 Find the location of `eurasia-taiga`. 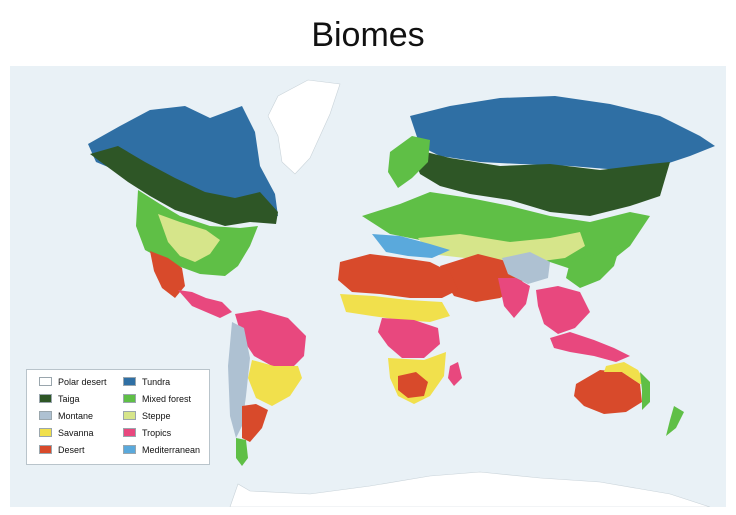

eurasia-taiga is located at coordinates (540, 182).